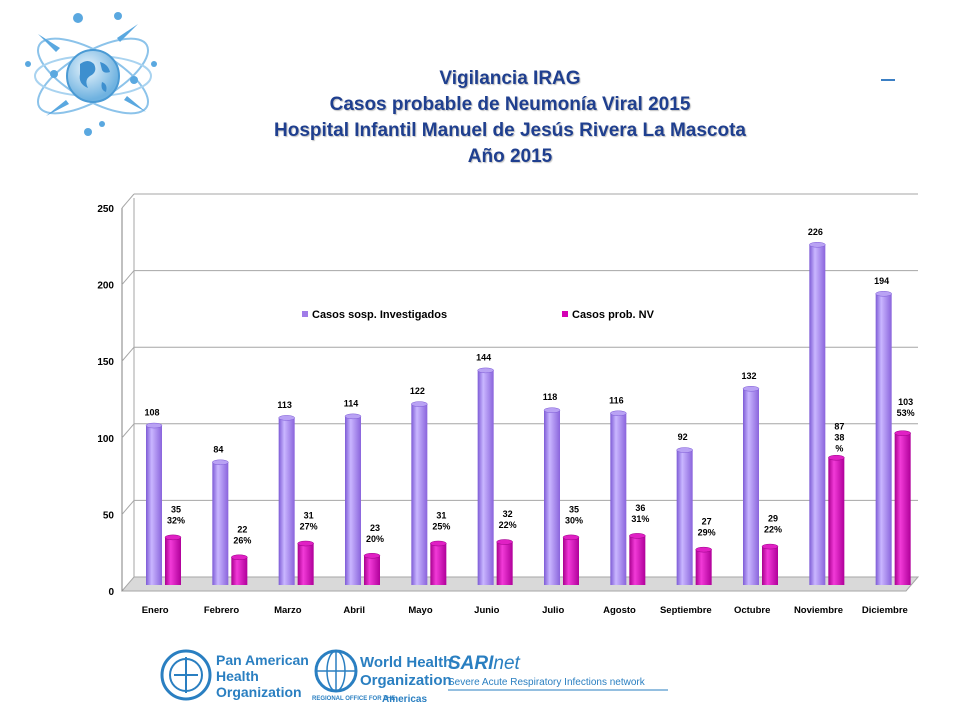  Describe the element at coordinates (242, 540) in the screenshot. I see `label-prob-nv-percent: 26%` at that location.